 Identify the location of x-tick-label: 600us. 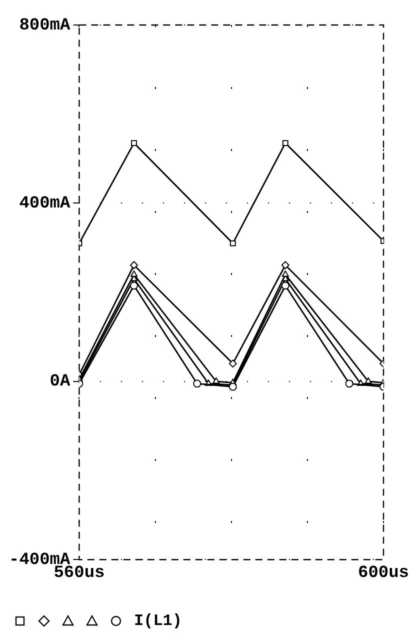
(384, 574).